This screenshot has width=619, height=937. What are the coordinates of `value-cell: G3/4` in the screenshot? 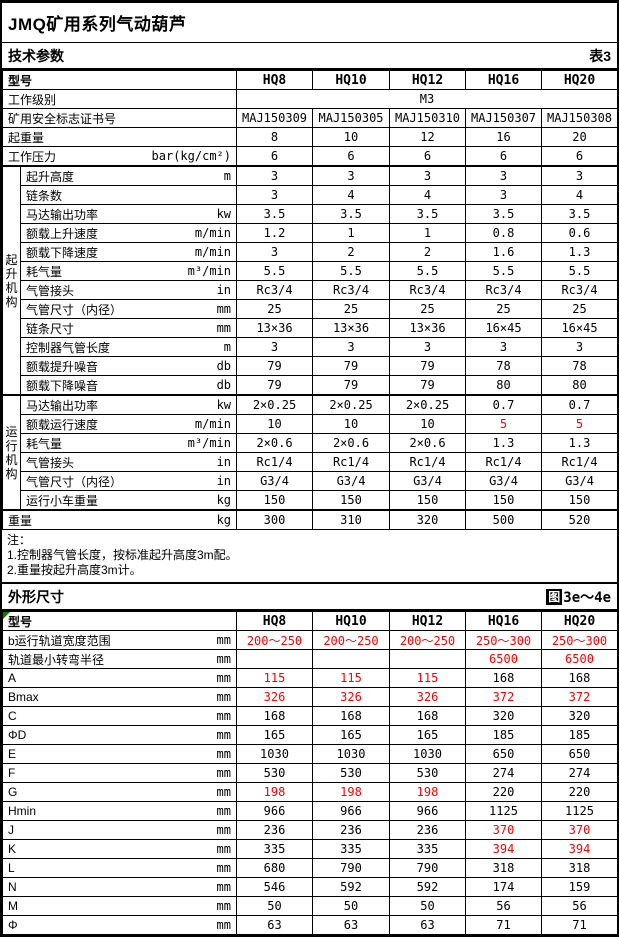 It's located at (580, 481).